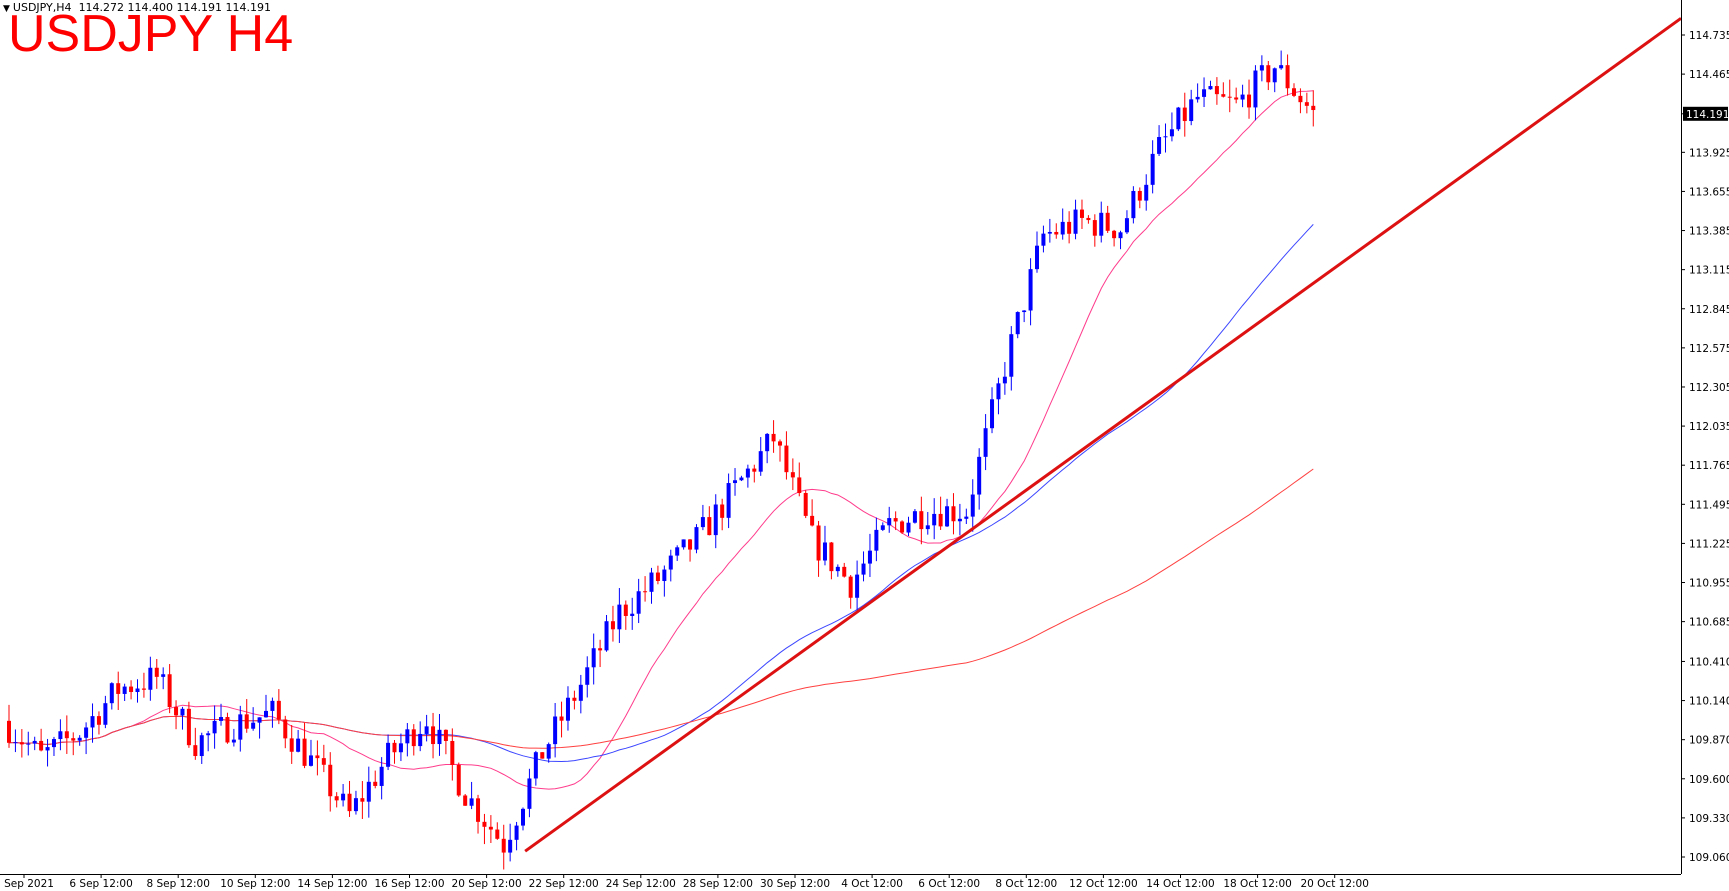 This screenshot has height=891, width=1729. What do you see at coordinates (6, 9) in the screenshot?
I see `dropdown-arrow-icon: ▼` at bounding box center [6, 9].